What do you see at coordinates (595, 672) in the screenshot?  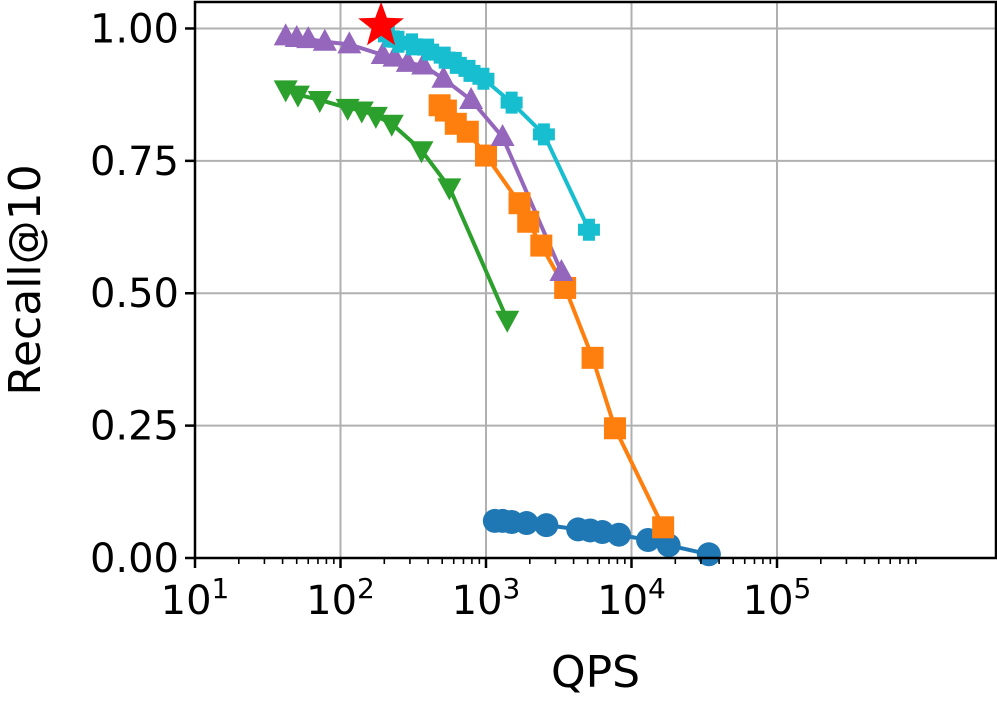 I see `x-axis-label: QPS` at bounding box center [595, 672].